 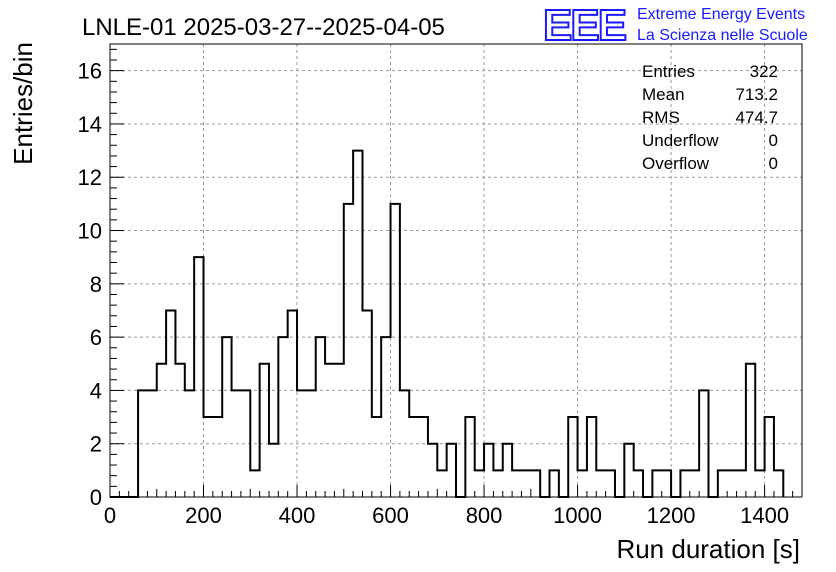 What do you see at coordinates (90, 177) in the screenshot?
I see `y-tick-label: 12` at bounding box center [90, 177].